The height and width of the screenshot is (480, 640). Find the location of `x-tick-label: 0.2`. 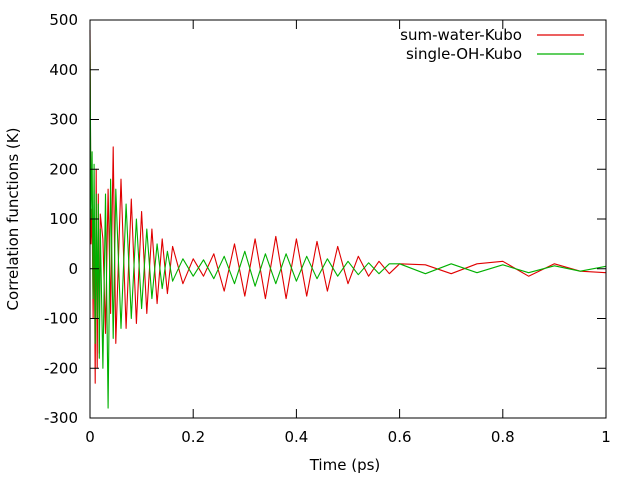

x-tick-label: 0.2 is located at coordinates (193, 437).